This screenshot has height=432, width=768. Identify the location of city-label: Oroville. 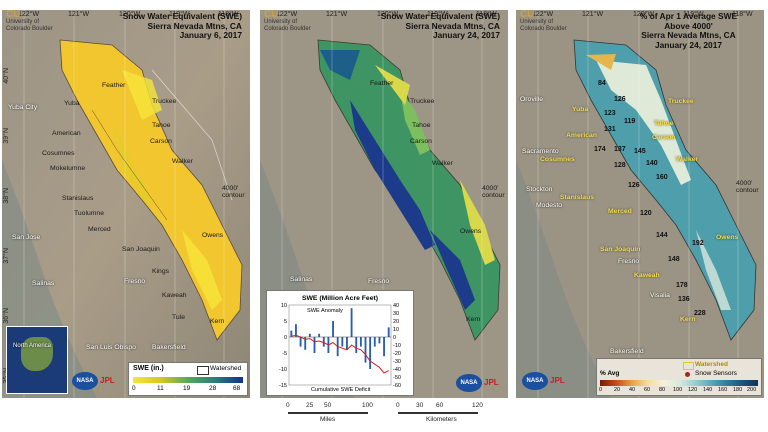
(532, 99).